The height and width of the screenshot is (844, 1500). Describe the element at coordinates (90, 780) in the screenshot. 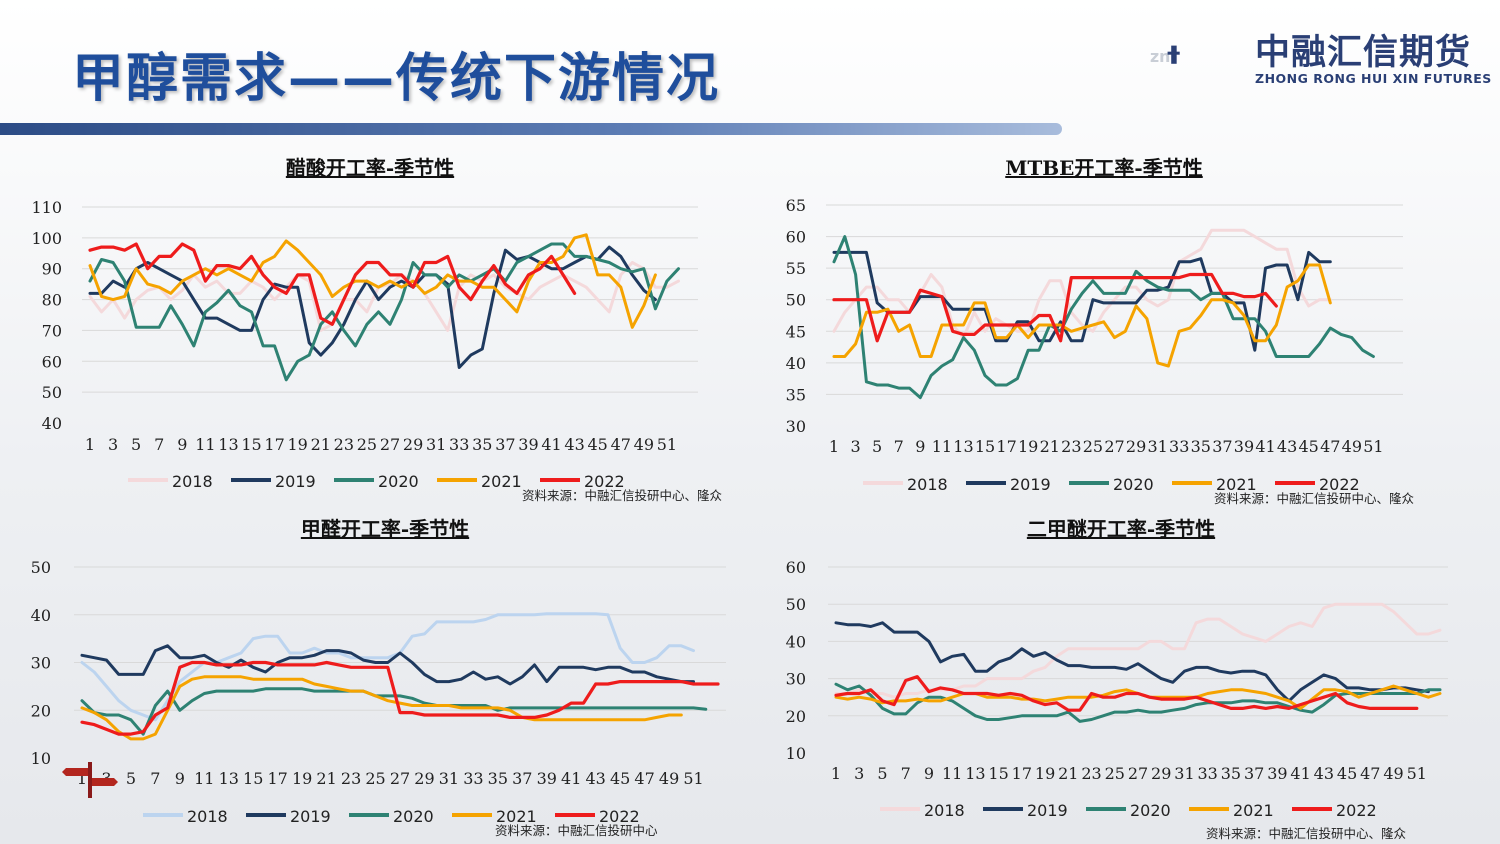

I see `signpost-icon` at that location.